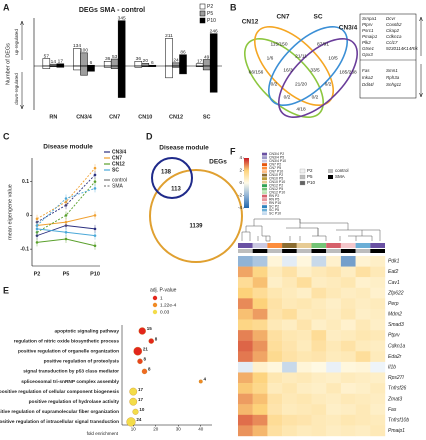 This screenshot has height=440, width=426. Describe the element at coordinates (323, 44) in the screenshot. I see `venn-region-count: 87/91` at that location.